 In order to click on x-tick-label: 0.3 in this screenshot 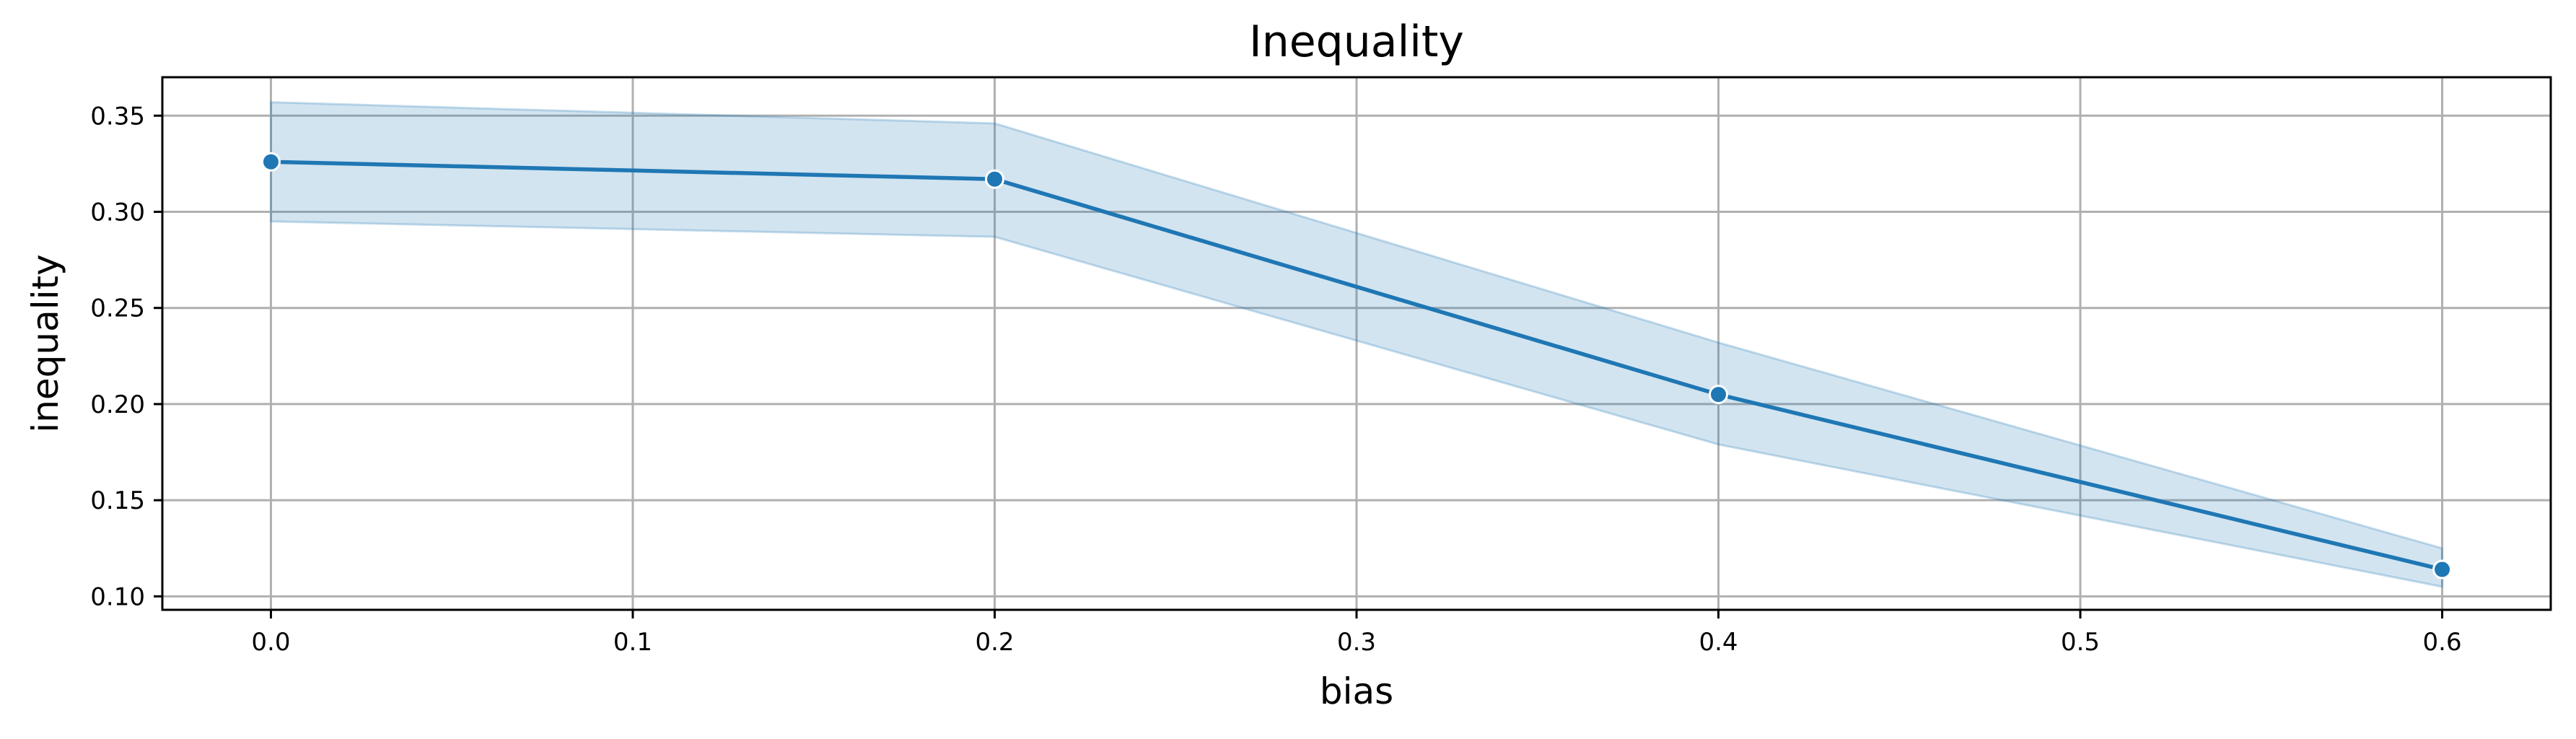, I will do `click(1356, 642)`.